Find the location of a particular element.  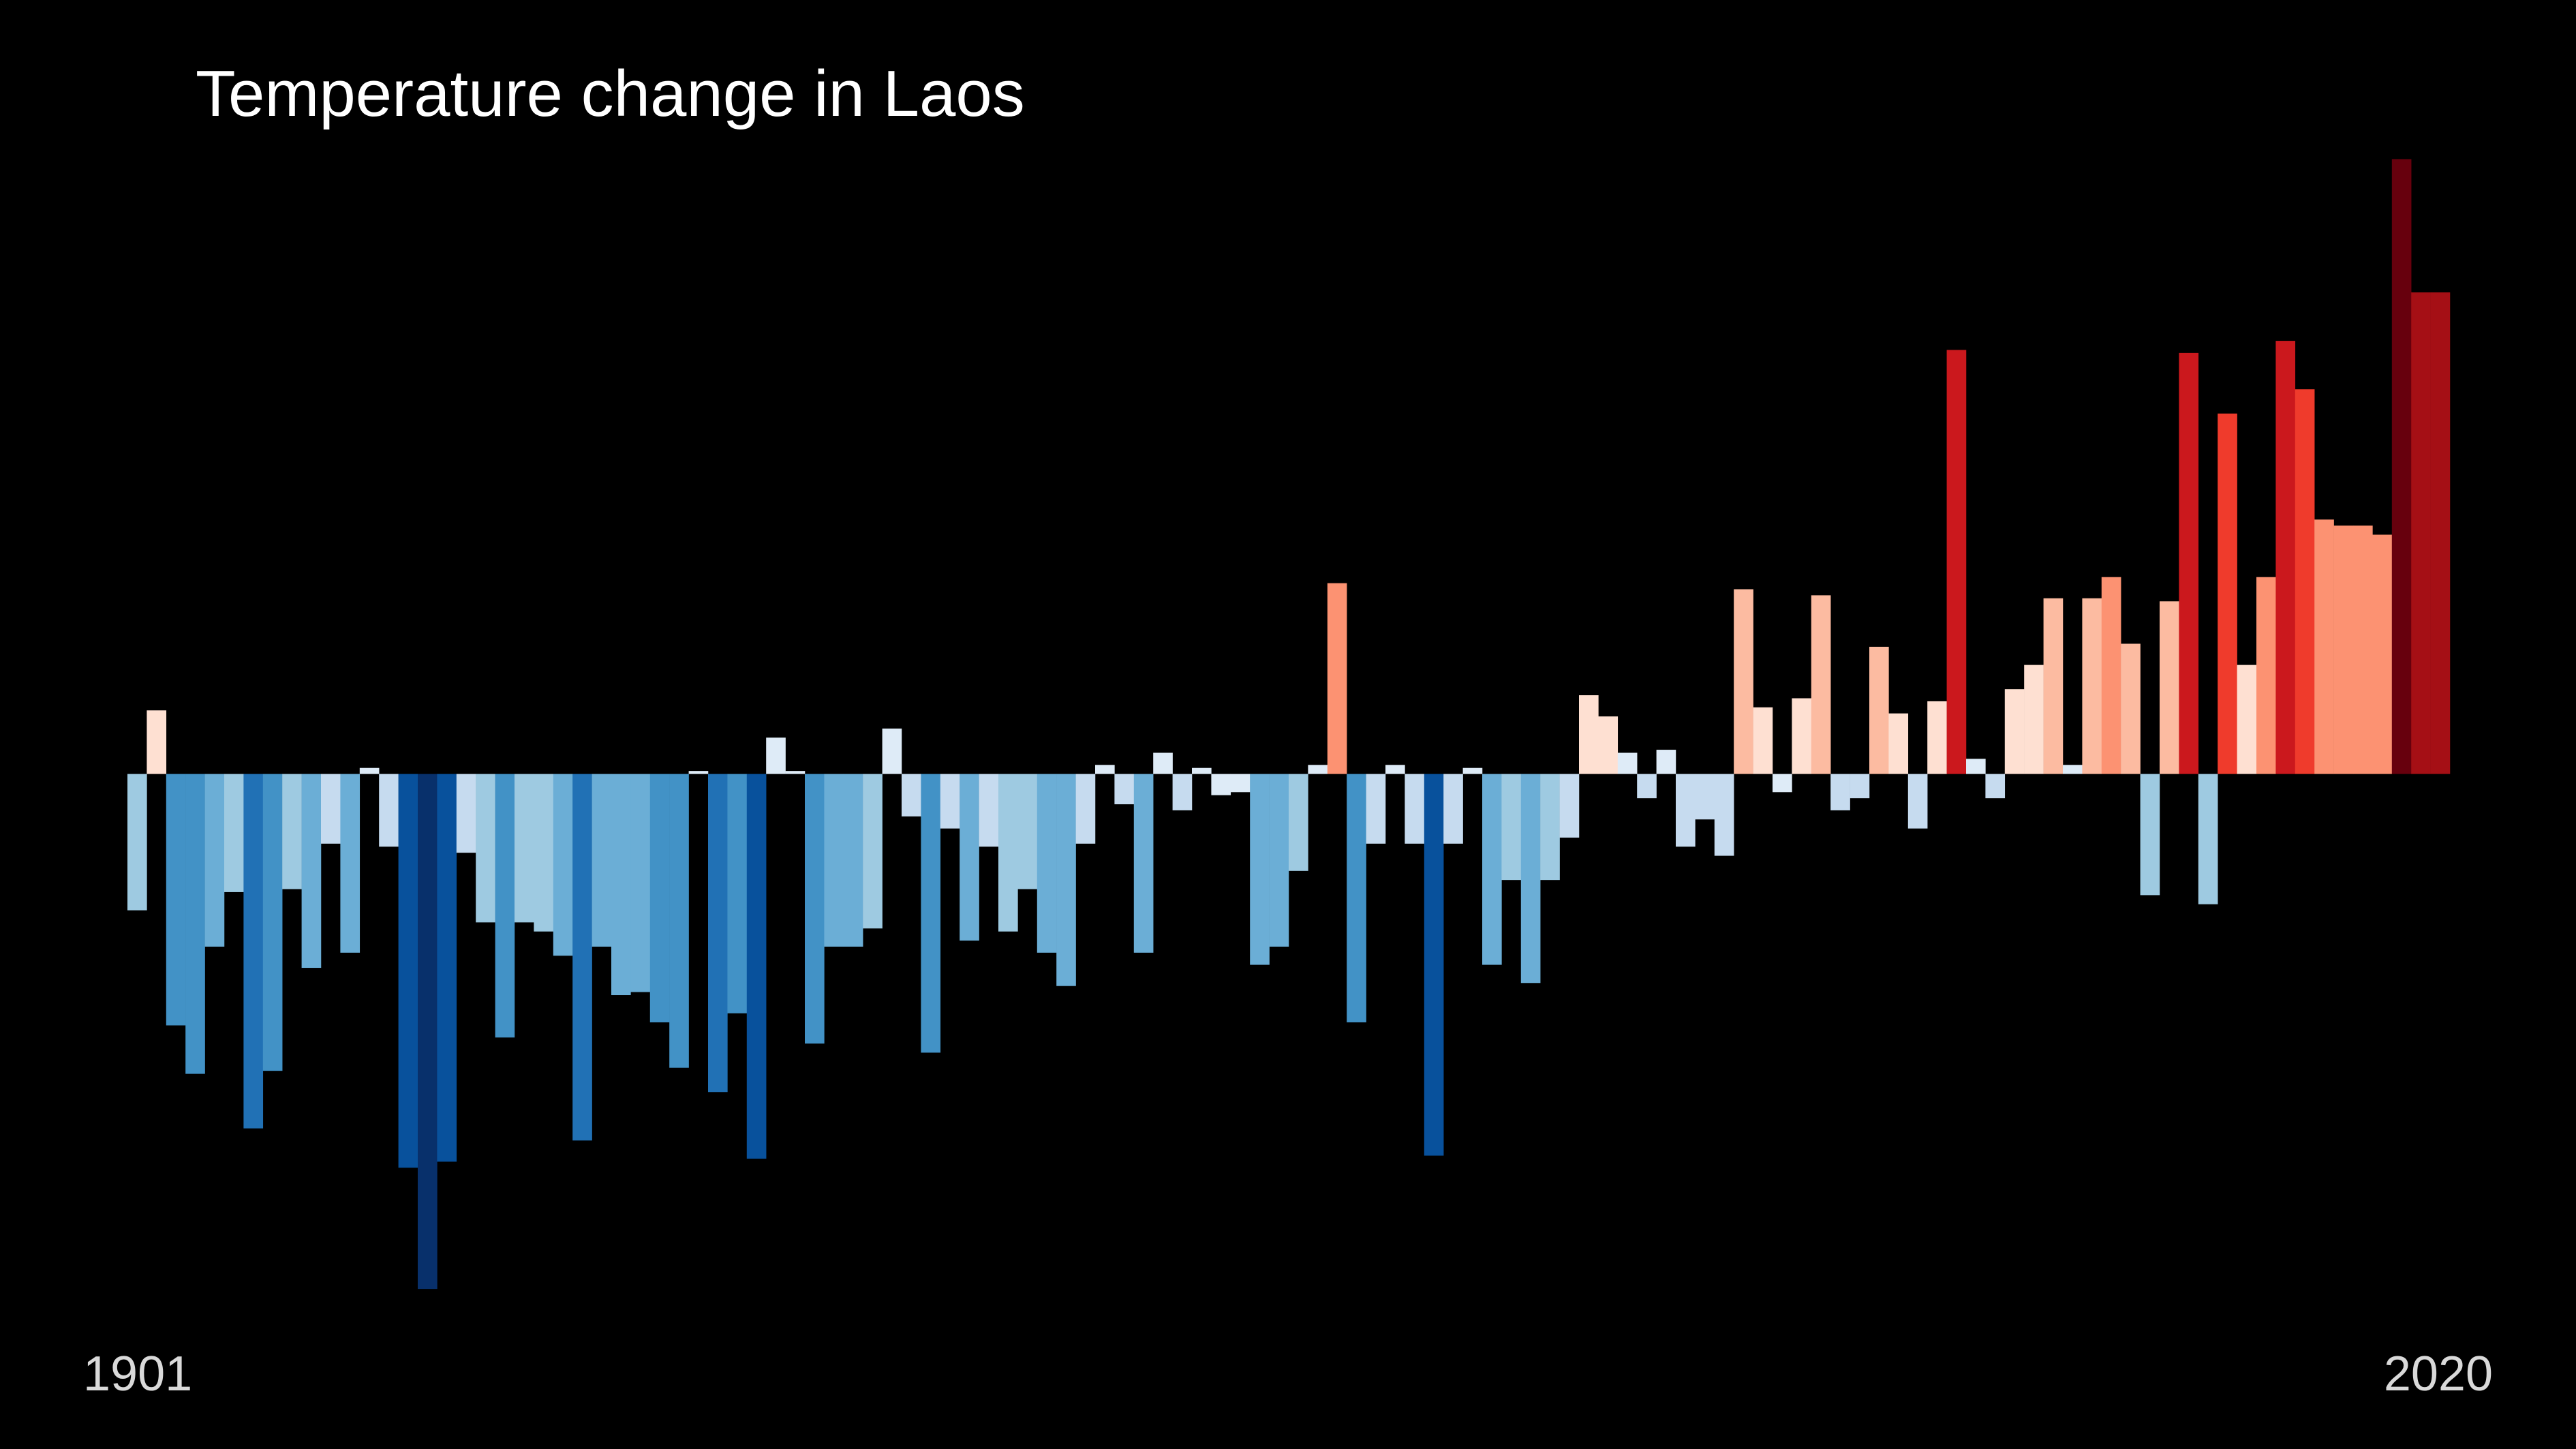

temperature-bar-1975 is located at coordinates (1569, 806).